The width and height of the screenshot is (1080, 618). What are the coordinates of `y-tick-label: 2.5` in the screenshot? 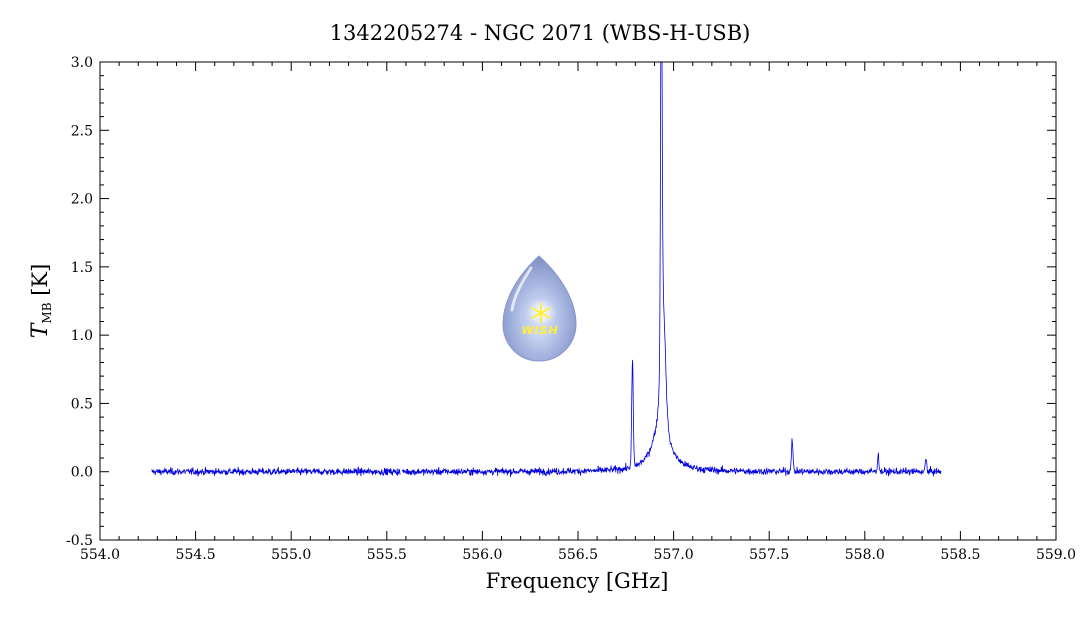 It's located at (82, 131).